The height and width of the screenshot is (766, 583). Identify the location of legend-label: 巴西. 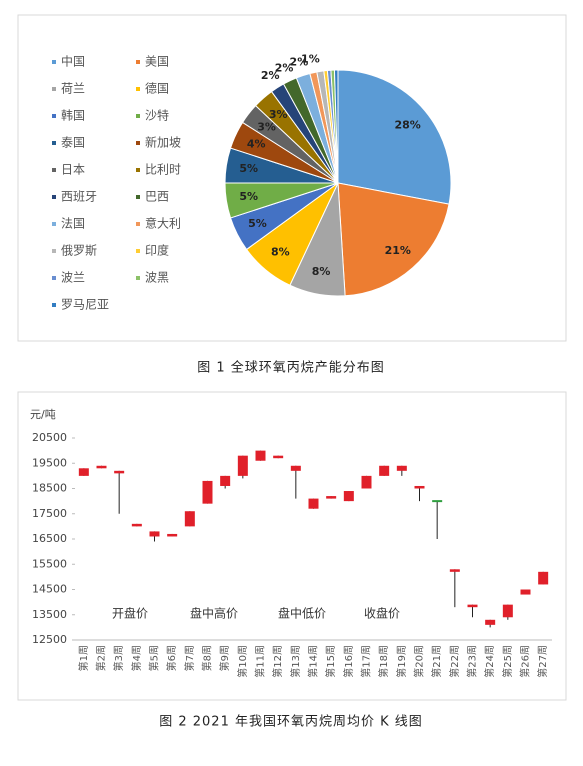
(157, 197).